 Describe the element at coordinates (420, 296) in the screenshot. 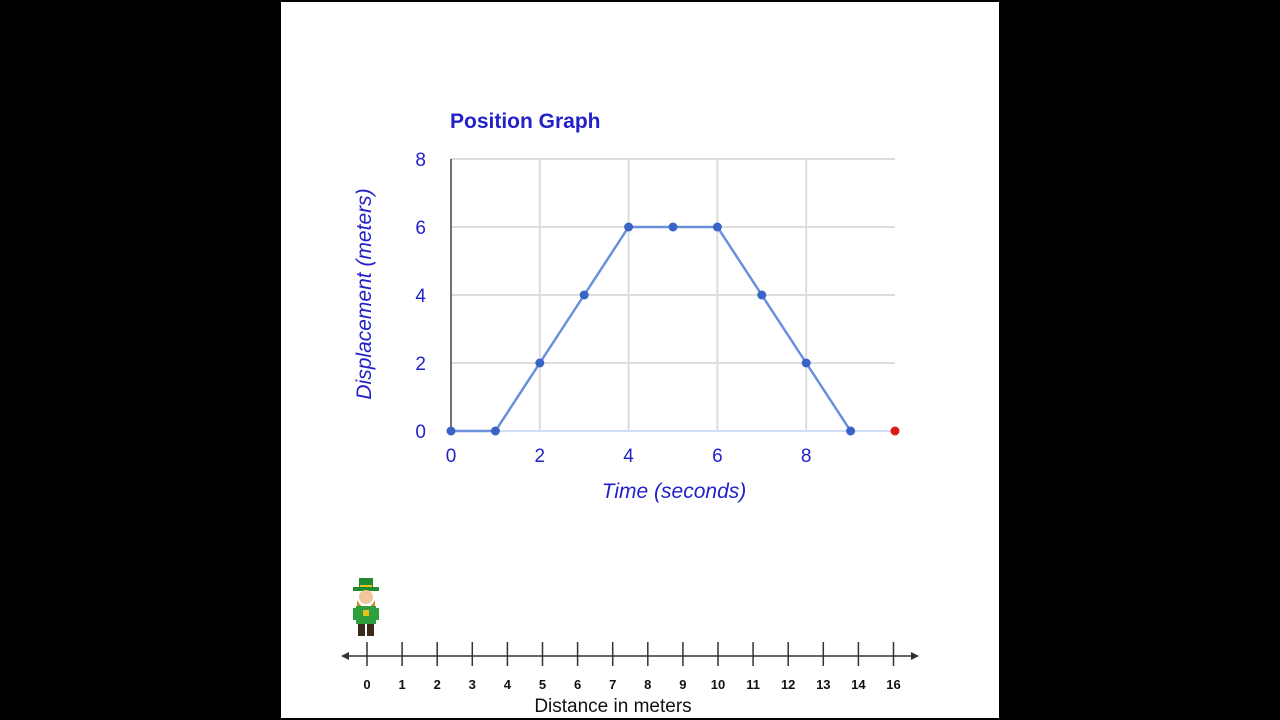

I see `y-tick-label: 4` at that location.